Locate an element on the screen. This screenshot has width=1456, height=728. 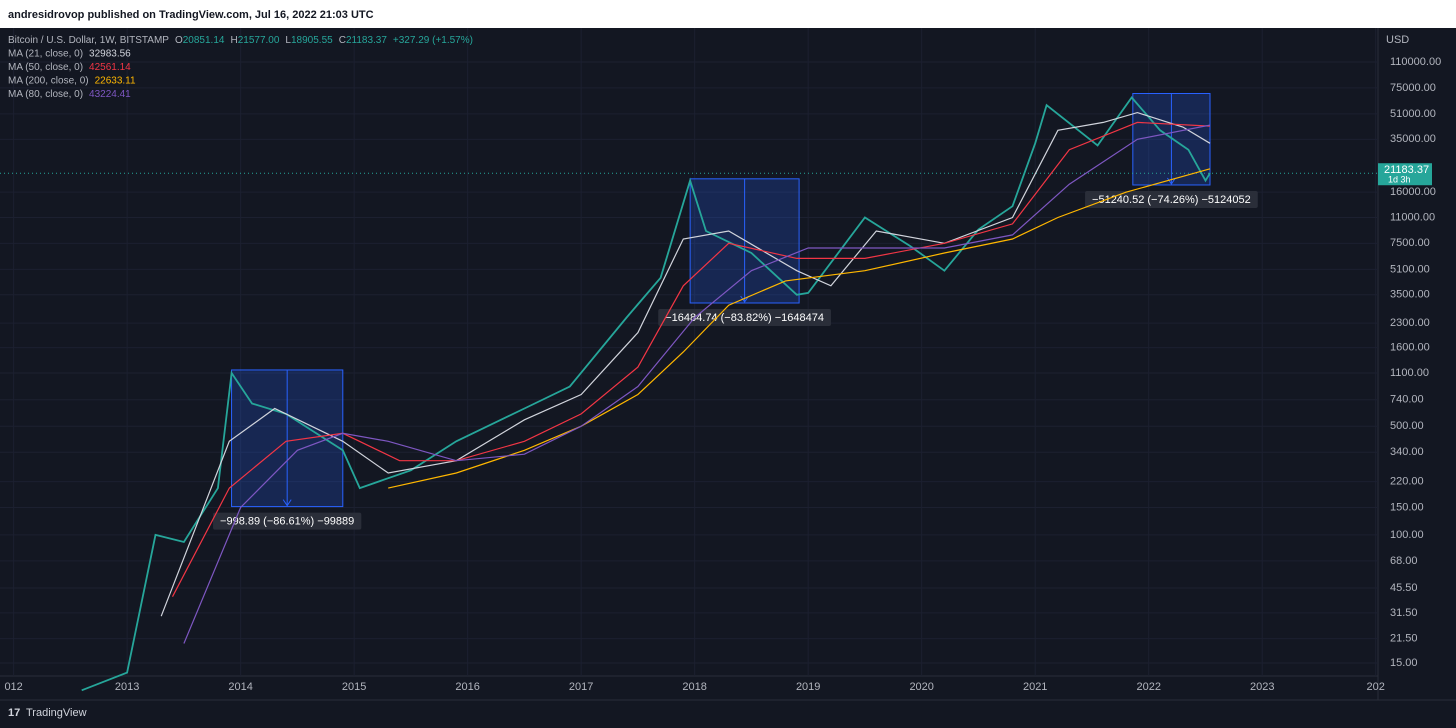
y-tick-label: 500.00 is located at coordinates (1407, 426).